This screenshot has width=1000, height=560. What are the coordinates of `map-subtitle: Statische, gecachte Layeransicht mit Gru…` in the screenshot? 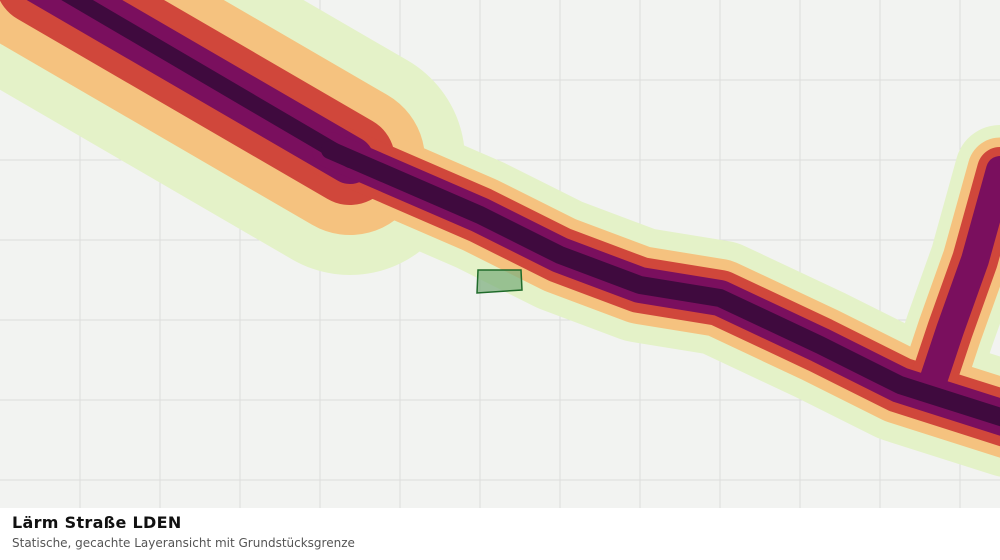 It's located at (183, 543).